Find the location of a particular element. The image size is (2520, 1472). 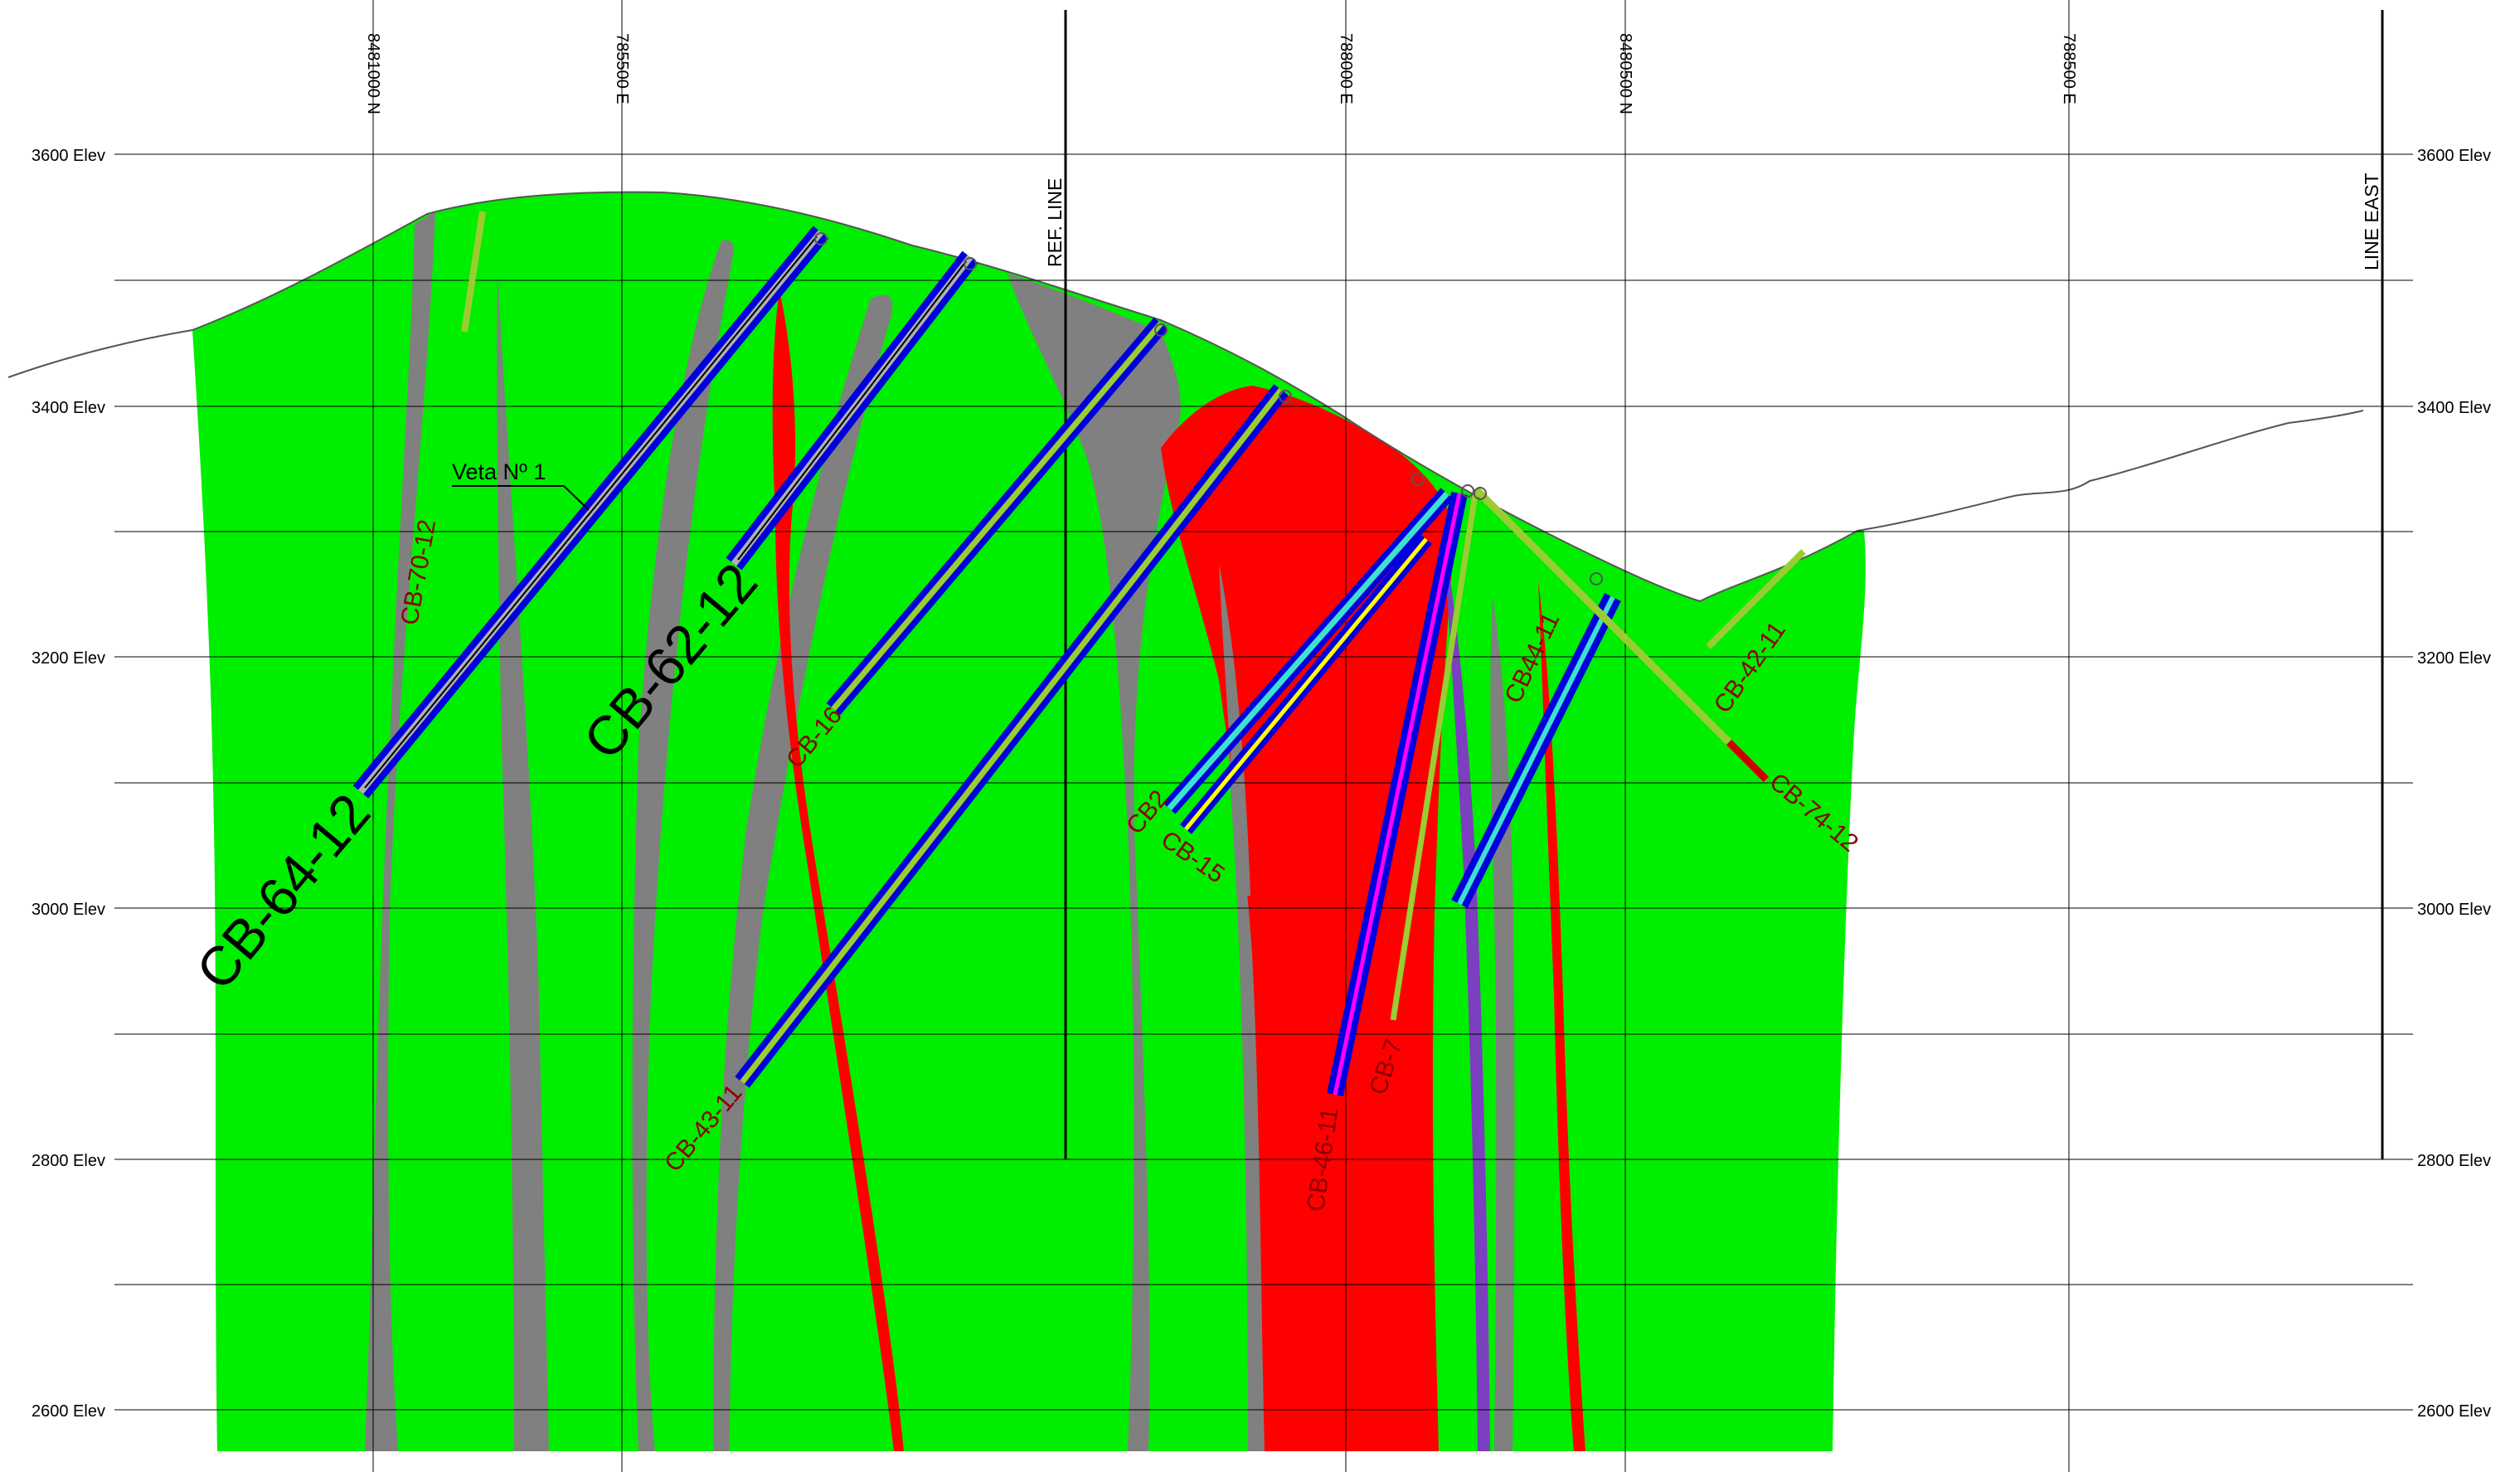

elev-label-2800-right: 2800 Elev is located at coordinates (2454, 1161).